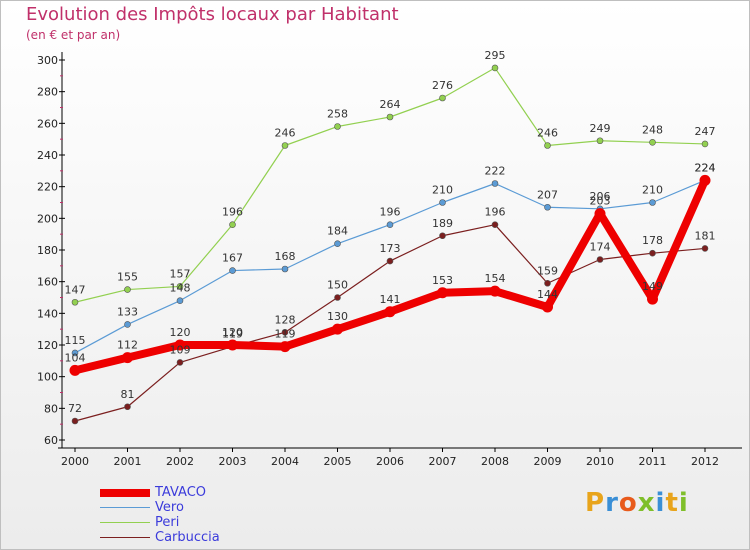  Describe the element at coordinates (652, 240) in the screenshot. I see `data-label-carbuccia: 178` at that location.